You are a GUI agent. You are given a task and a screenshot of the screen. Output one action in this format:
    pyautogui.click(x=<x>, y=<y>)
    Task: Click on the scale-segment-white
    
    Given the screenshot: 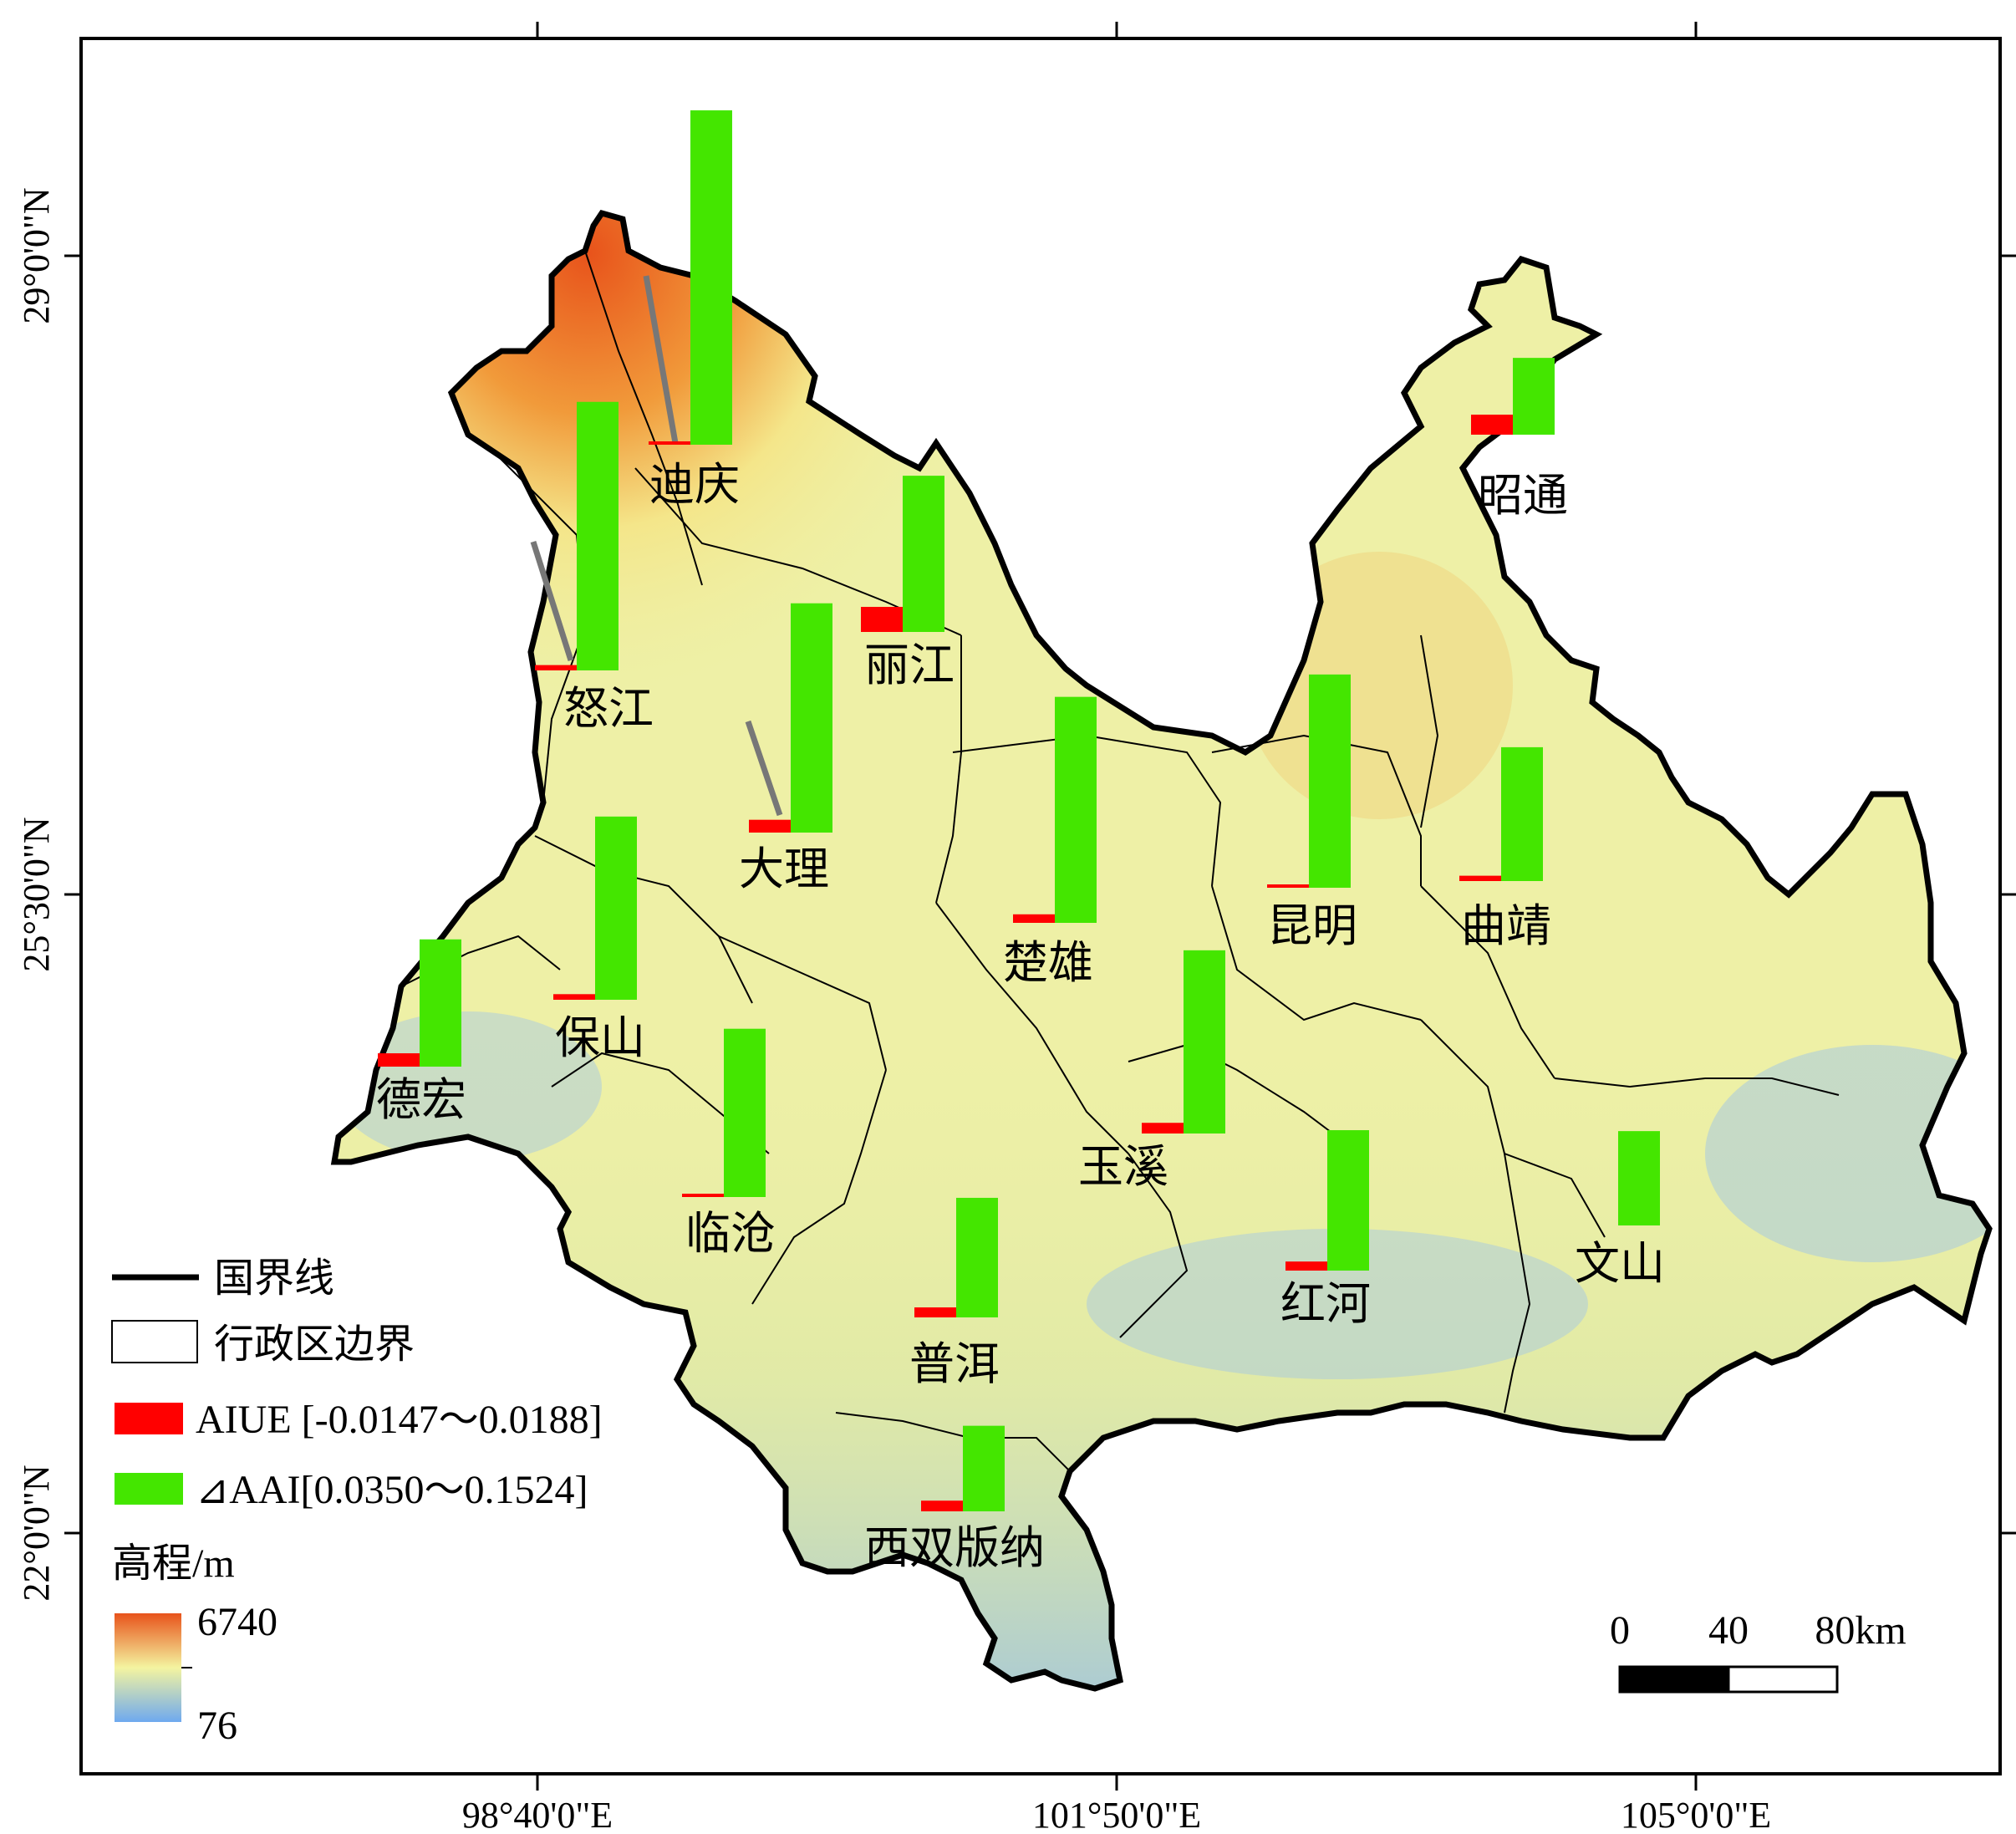 What is the action you would take?
    pyautogui.click(x=1783, y=1679)
    